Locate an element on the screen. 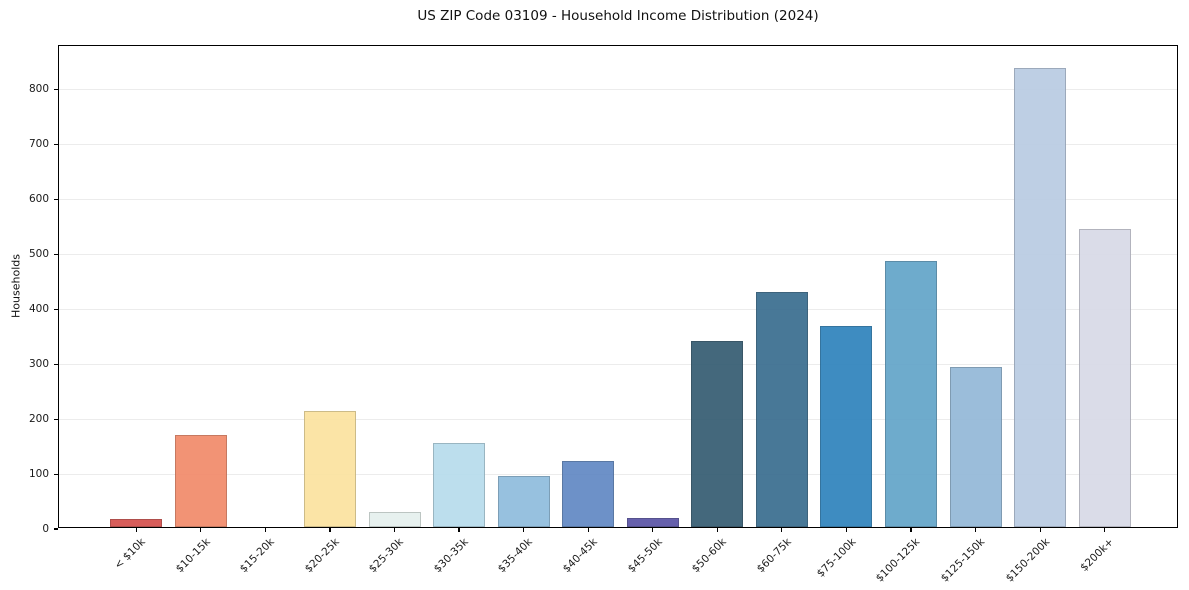  bar-30-35k is located at coordinates (459, 485).